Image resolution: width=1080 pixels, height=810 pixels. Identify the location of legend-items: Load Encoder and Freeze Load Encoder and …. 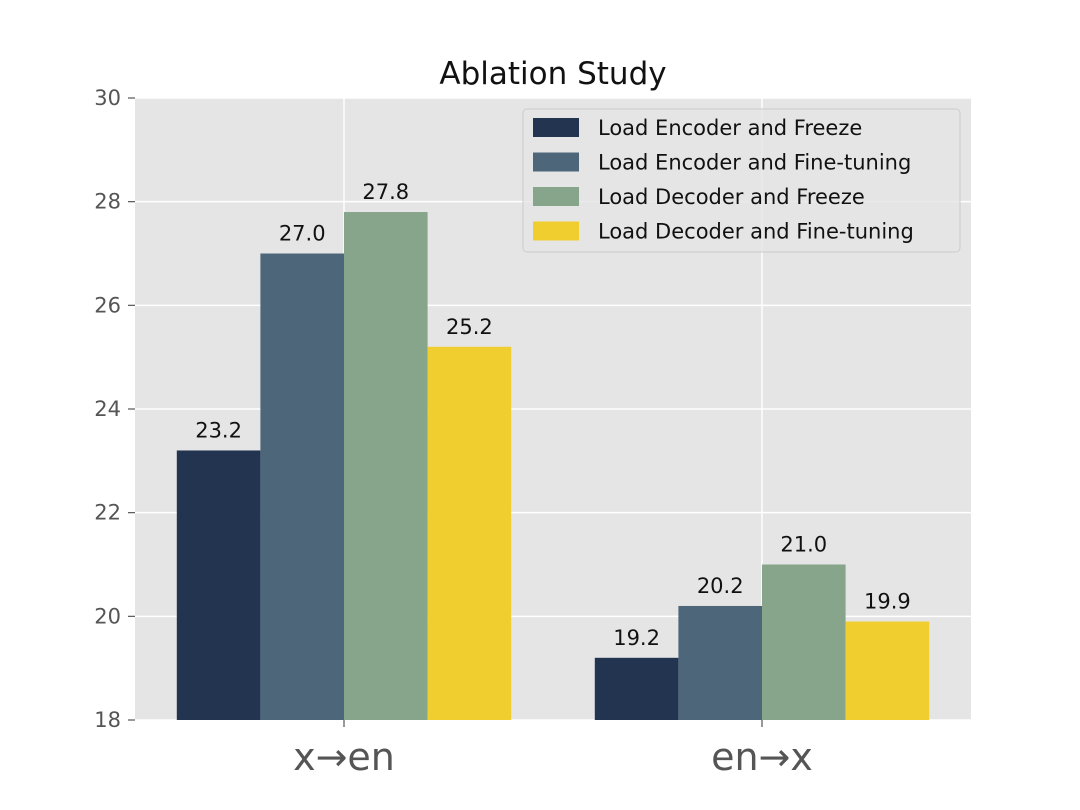
(723, 180).